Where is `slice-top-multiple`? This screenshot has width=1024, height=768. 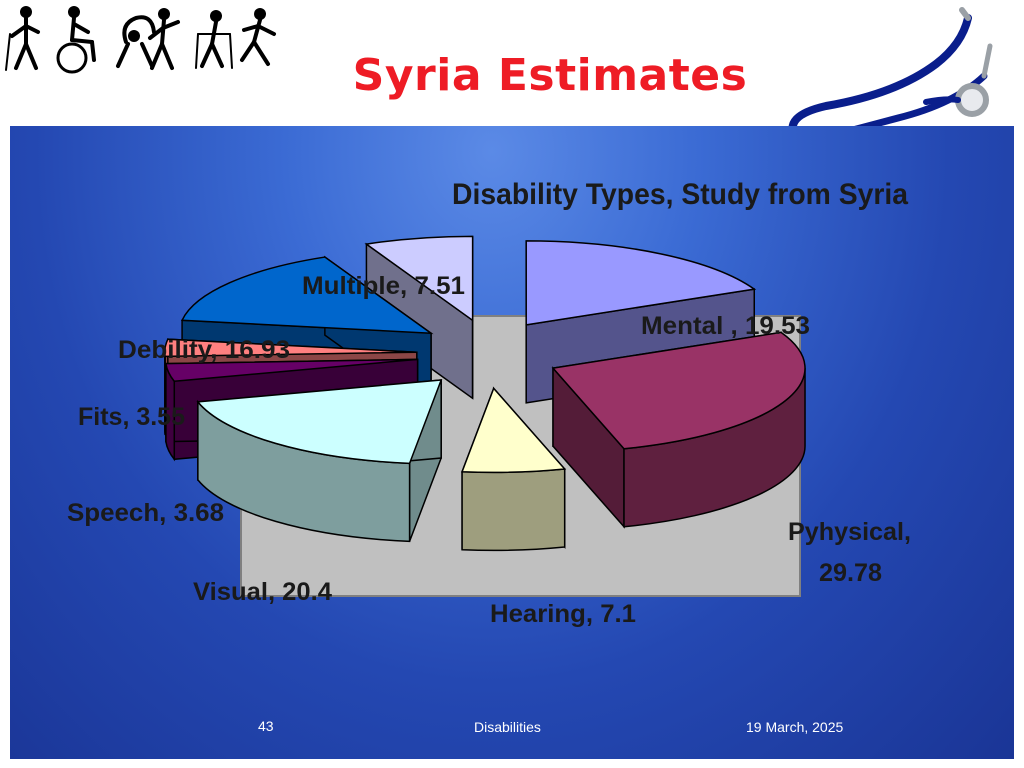 slice-top-multiple is located at coordinates (419, 278).